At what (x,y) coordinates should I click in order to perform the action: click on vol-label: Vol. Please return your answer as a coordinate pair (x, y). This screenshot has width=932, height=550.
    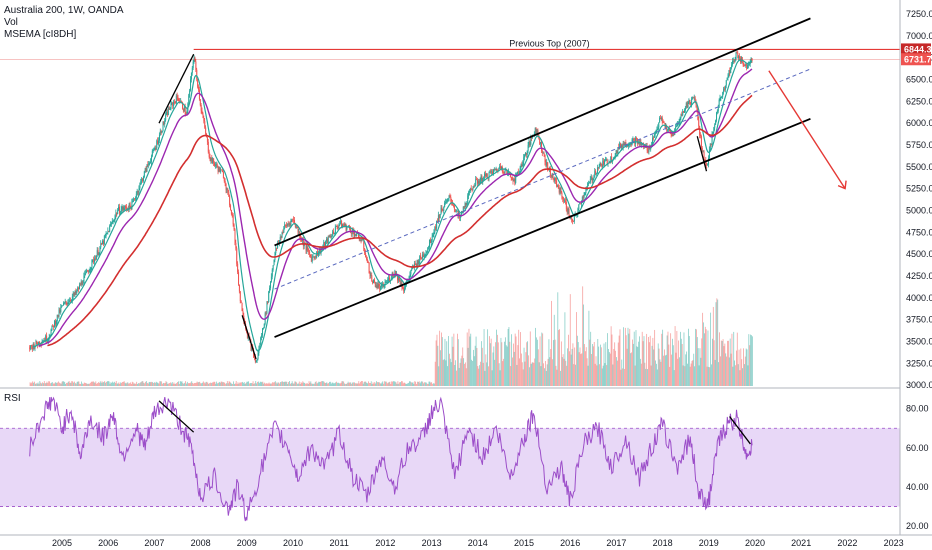
    Looking at the image, I should click on (11, 22).